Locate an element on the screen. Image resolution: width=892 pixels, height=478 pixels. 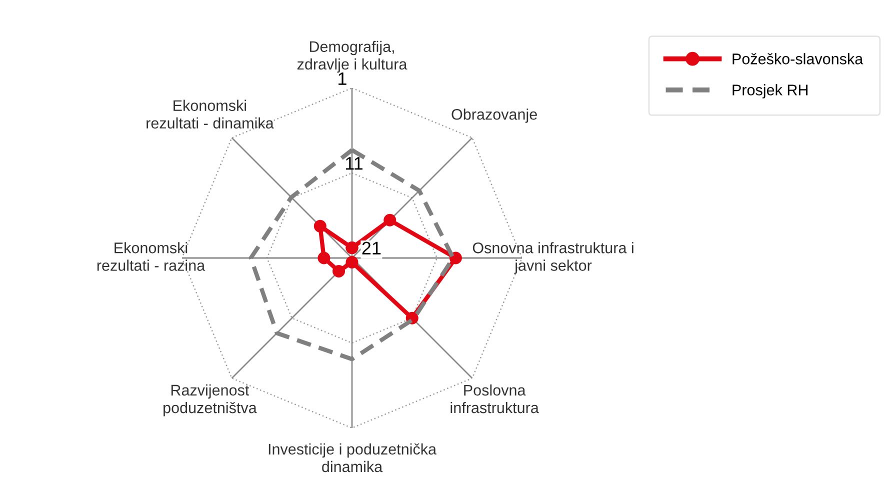
y-tick-label: 1 is located at coordinates (342, 78).